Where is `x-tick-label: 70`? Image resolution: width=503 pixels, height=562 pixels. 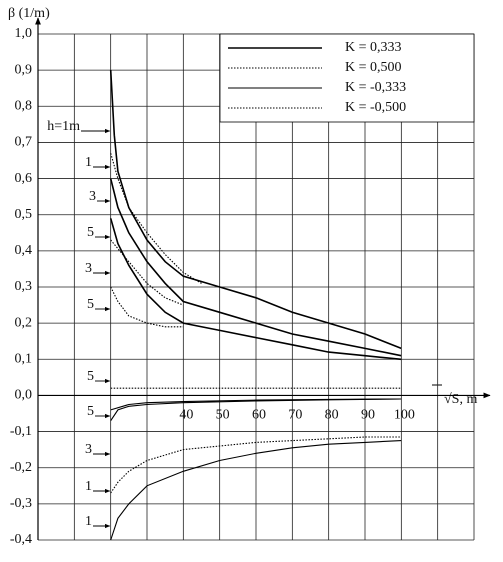 x-tick-label: 70 is located at coordinates (295, 415).